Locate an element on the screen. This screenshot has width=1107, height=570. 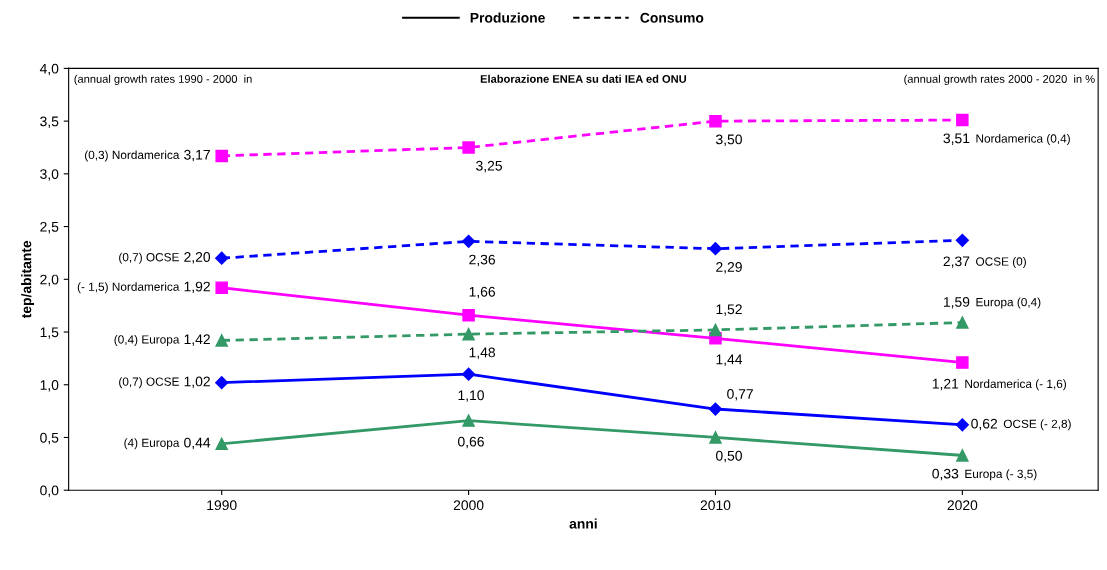
data-label: 0,33 is located at coordinates (945, 474).